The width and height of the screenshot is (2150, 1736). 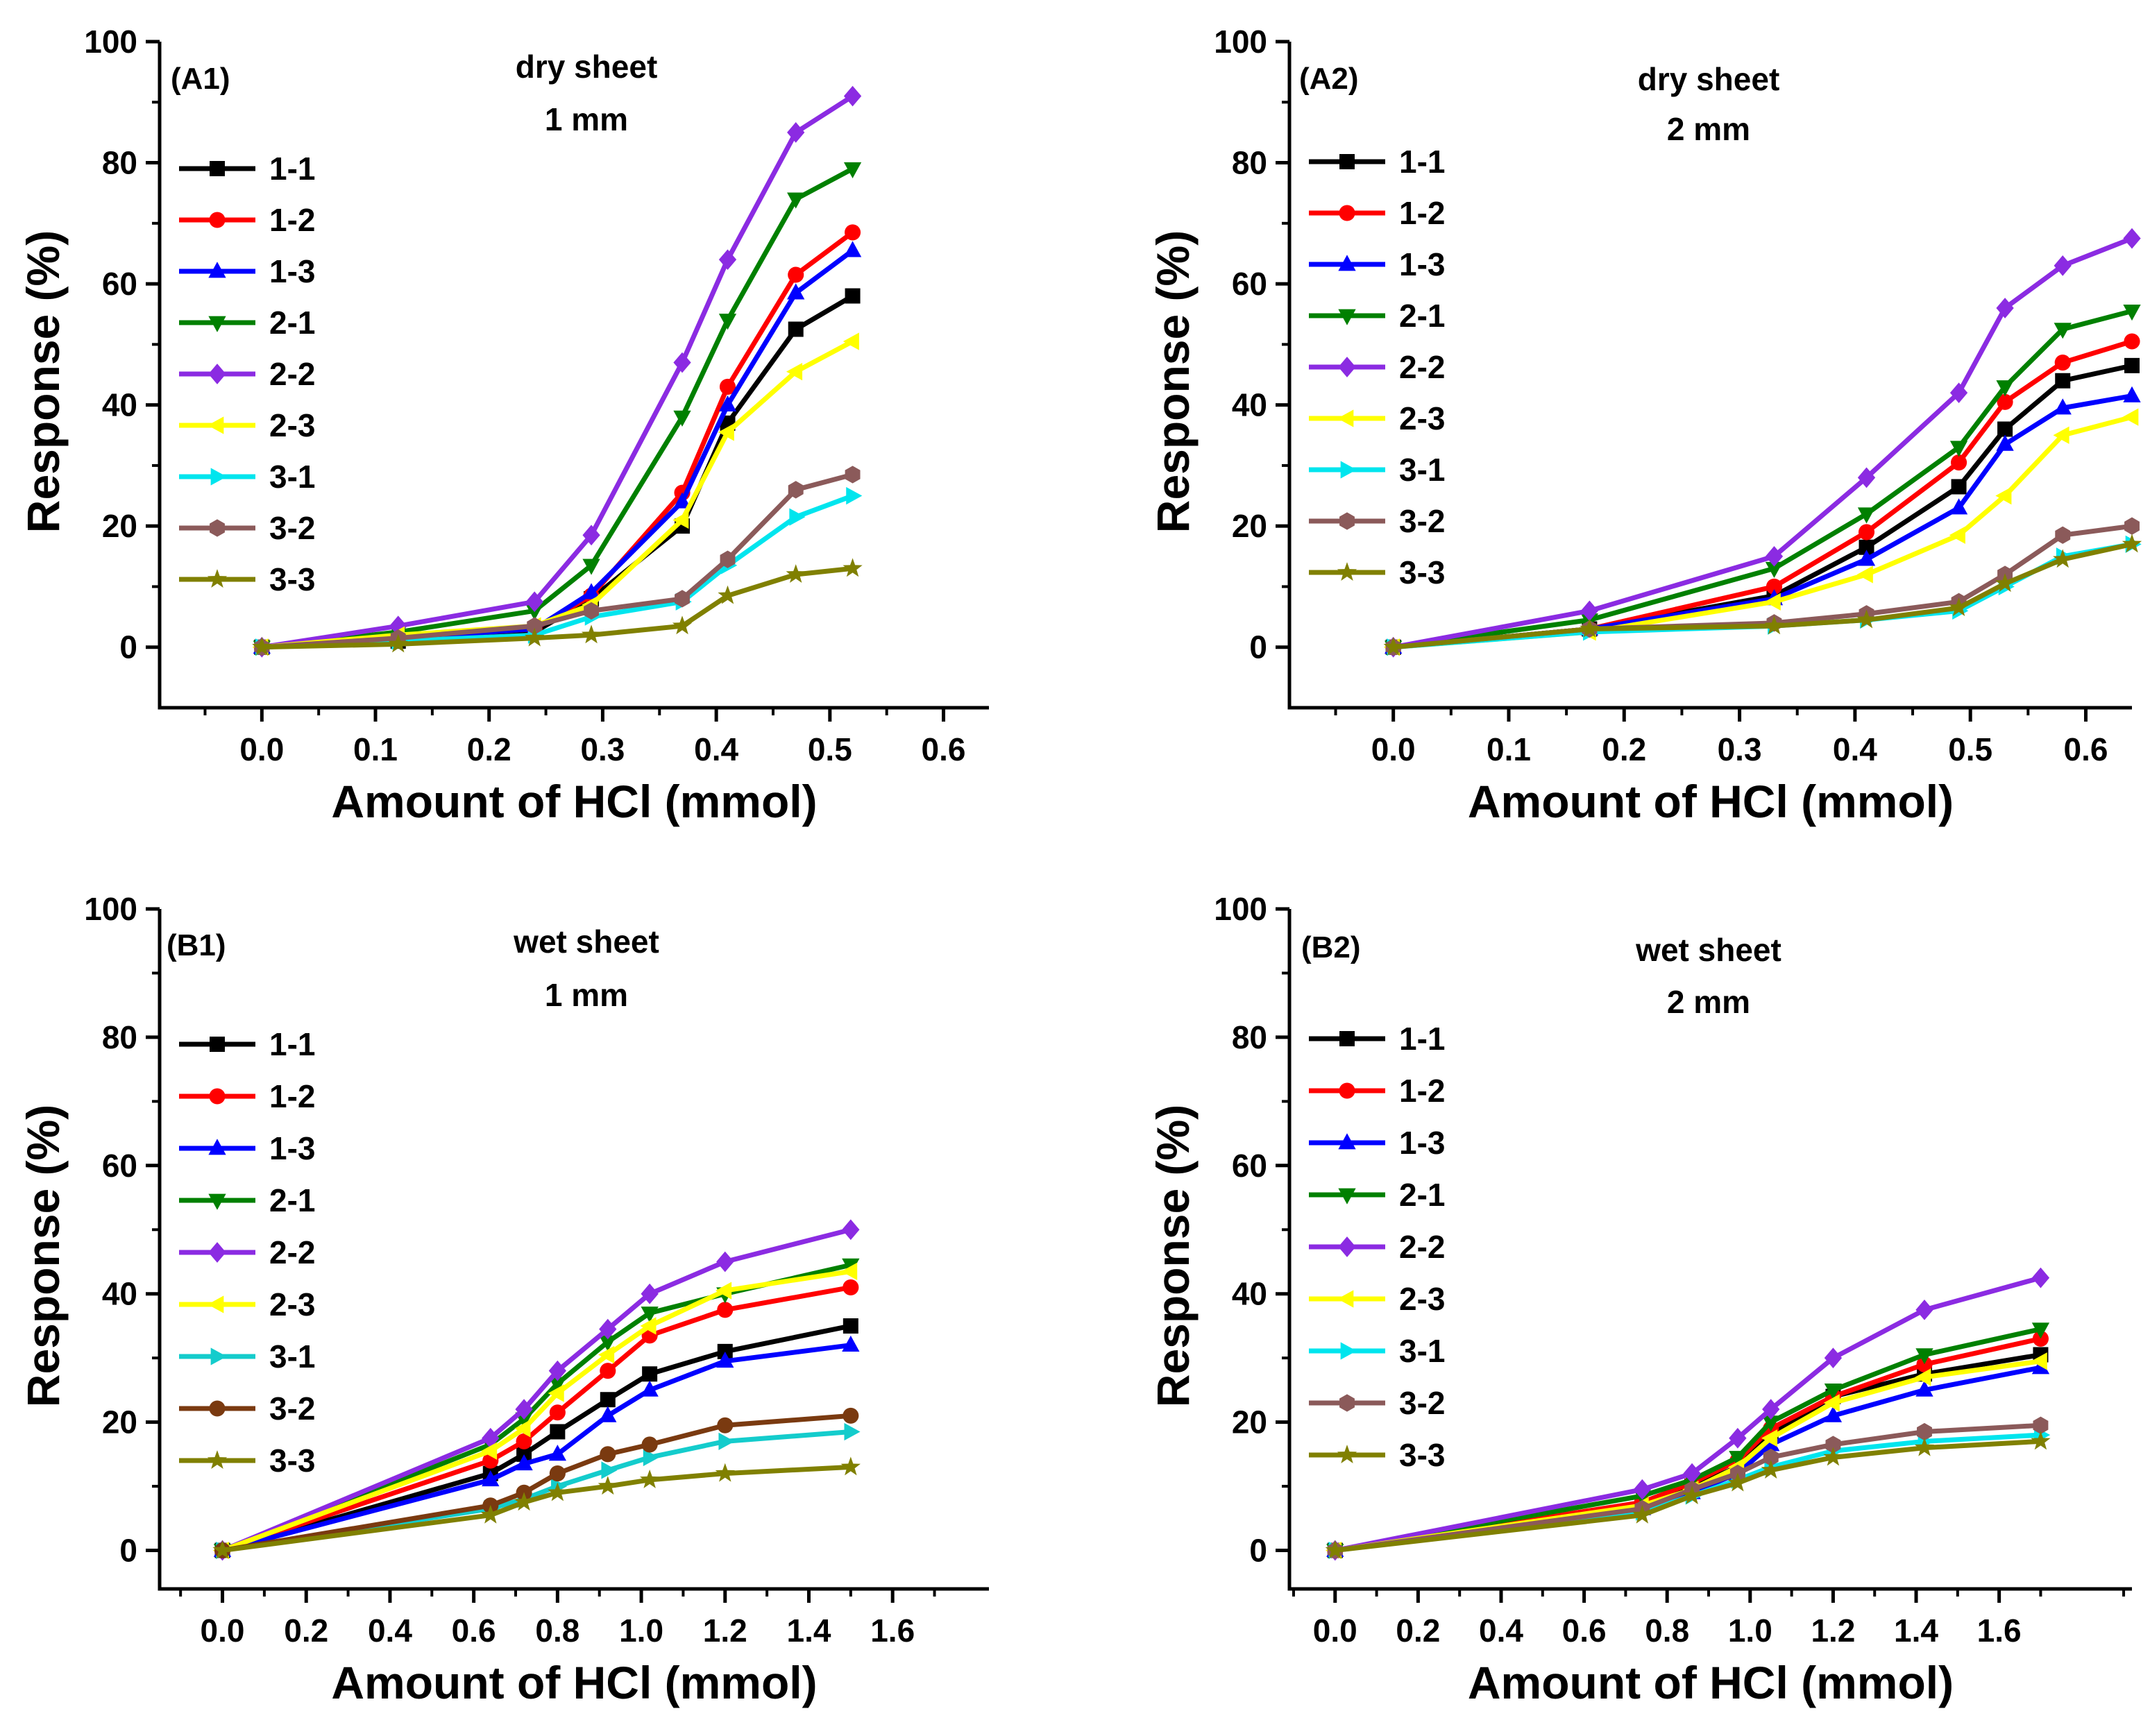 I want to click on x-axis-title: Amount of HCl (mmol), so click(x=574, y=801).